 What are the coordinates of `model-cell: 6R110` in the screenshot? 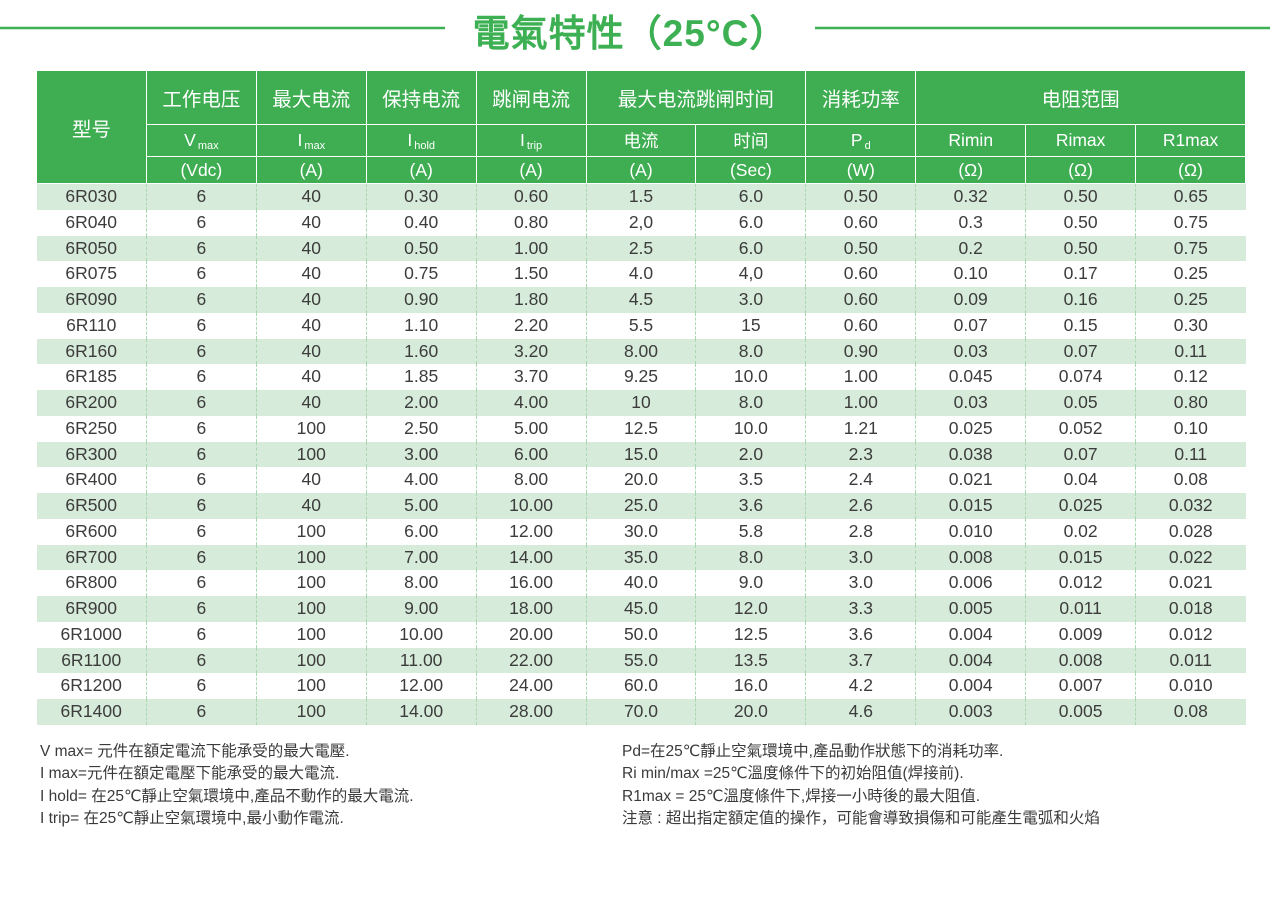 It's located at (91, 325).